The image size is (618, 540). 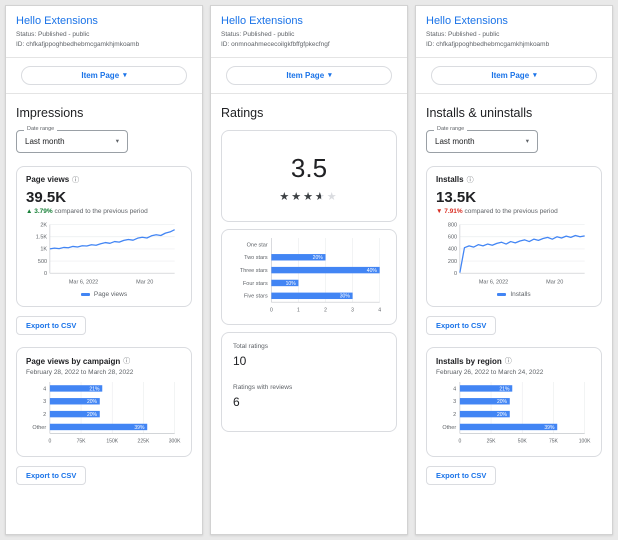 What do you see at coordinates (236, 402) in the screenshot?
I see `ratings-with-reviews-value: 6` at bounding box center [236, 402].